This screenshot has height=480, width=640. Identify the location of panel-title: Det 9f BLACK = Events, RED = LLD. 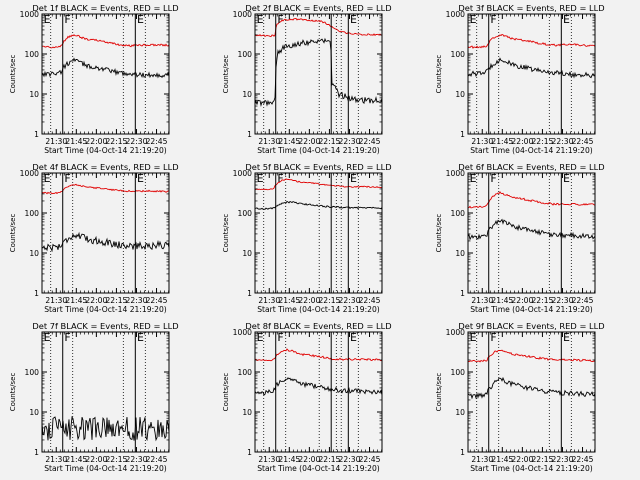
(531, 326).